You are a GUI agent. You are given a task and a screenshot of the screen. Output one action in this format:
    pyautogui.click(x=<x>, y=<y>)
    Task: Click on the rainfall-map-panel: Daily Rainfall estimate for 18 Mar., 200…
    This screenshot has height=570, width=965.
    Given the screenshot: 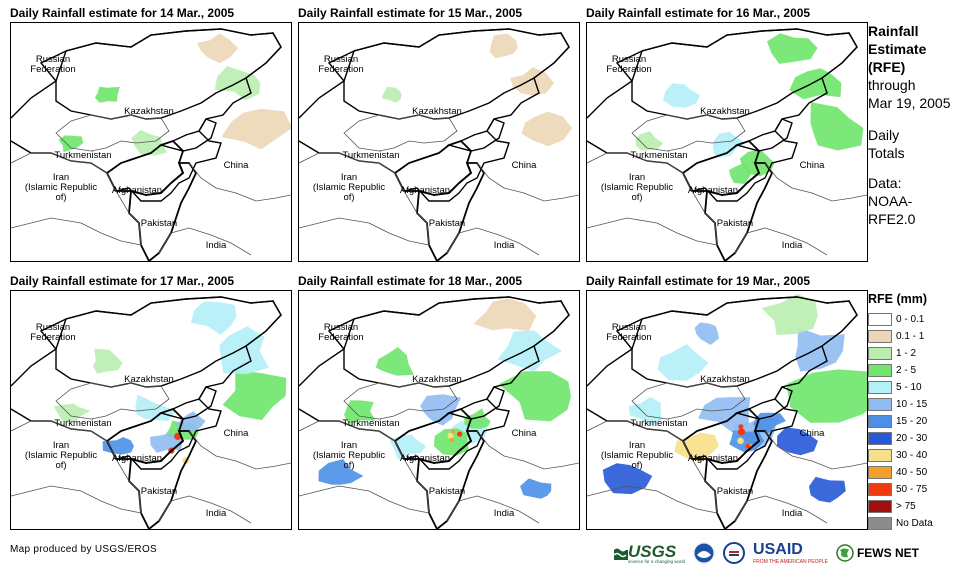 What is the action you would take?
    pyautogui.click(x=439, y=402)
    